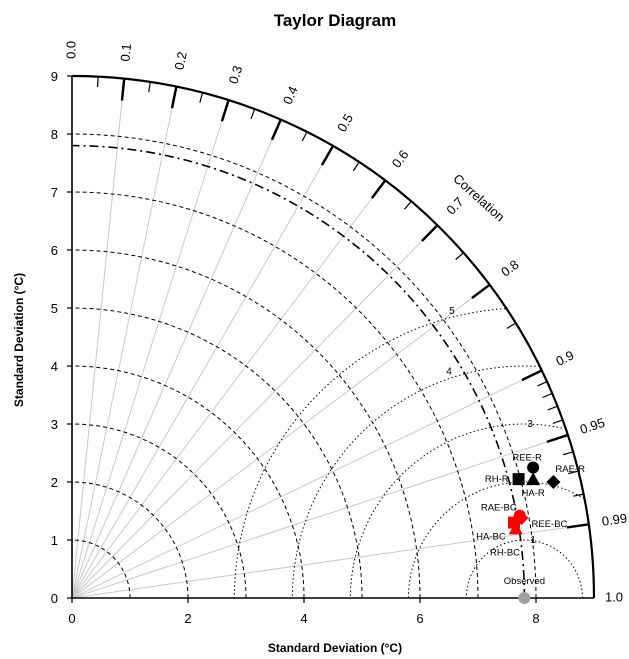 This screenshot has height=659, width=629. I want to click on y-tick-label: 4, so click(54, 366).